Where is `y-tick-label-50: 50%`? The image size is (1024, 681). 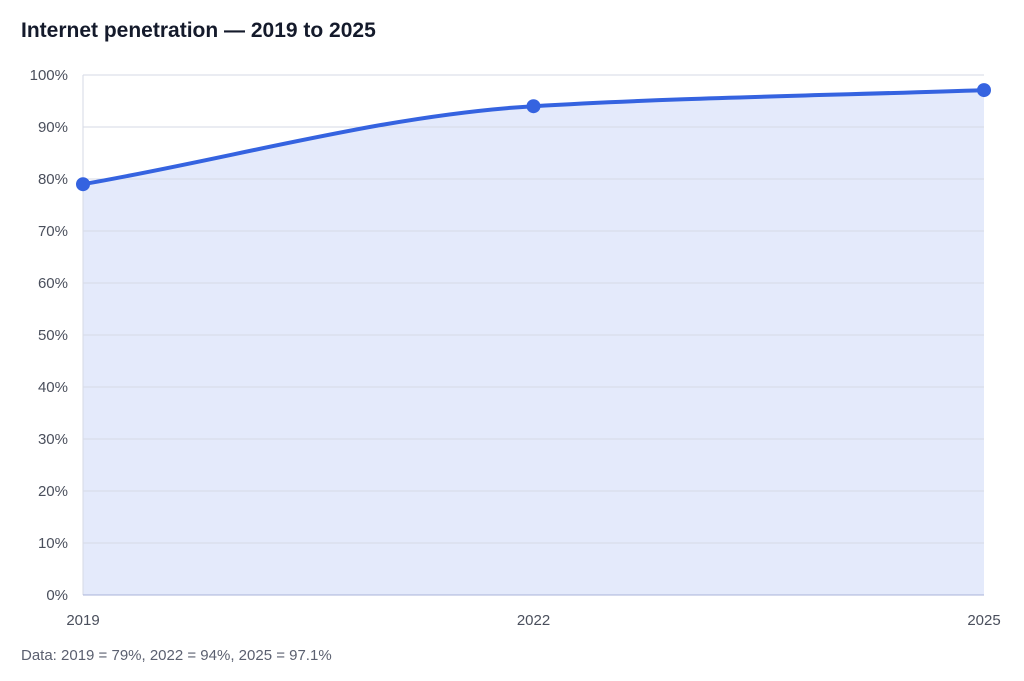 y-tick-label-50: 50% is located at coordinates (53, 335).